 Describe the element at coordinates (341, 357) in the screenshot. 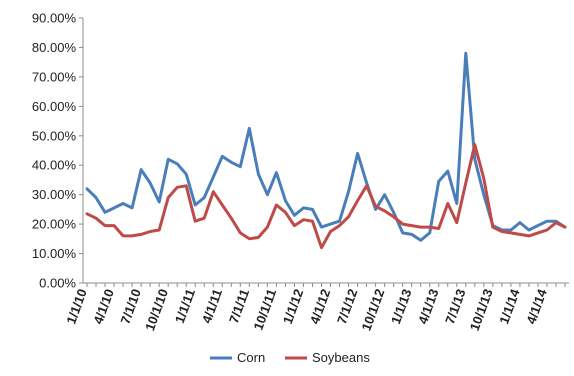

I see `legend-label-soybeans: Soybeans` at that location.